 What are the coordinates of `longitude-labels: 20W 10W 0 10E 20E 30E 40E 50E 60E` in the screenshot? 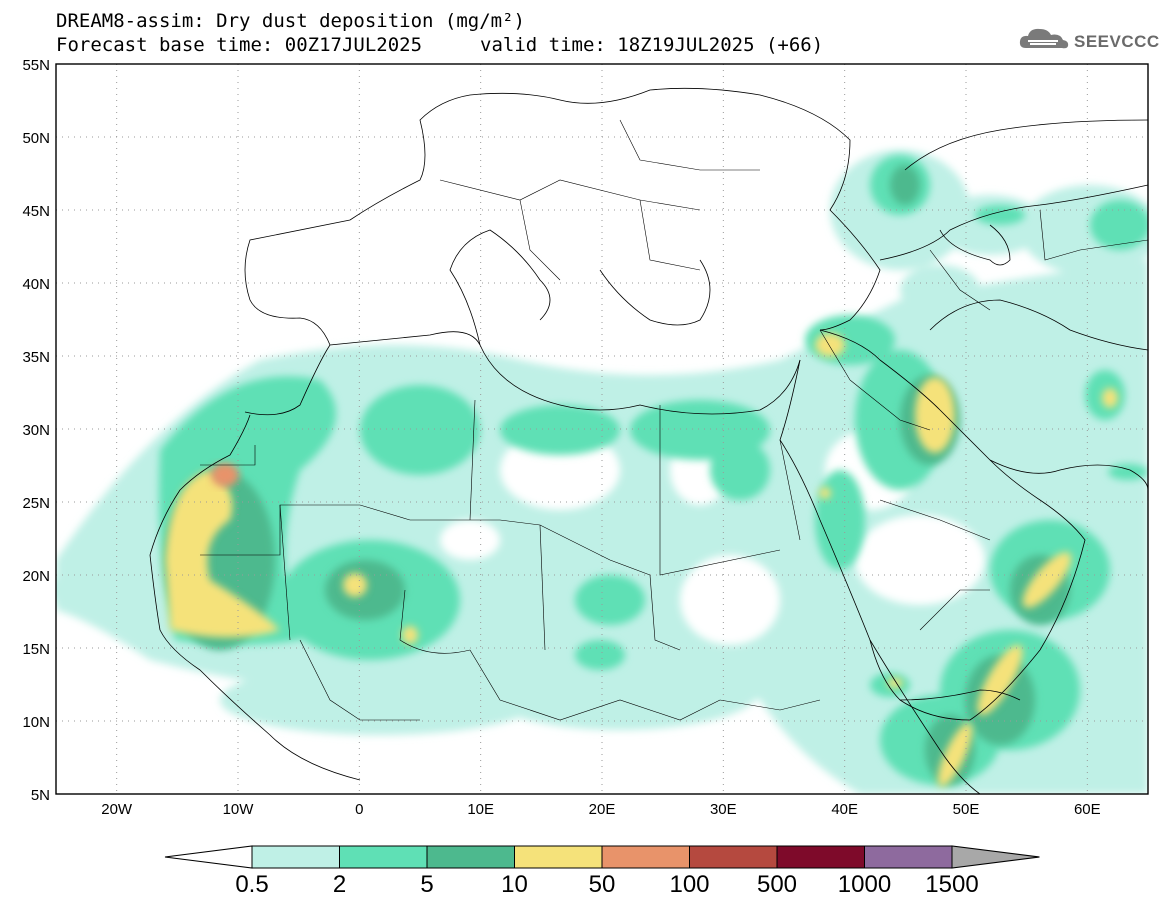 It's located at (600, 809).